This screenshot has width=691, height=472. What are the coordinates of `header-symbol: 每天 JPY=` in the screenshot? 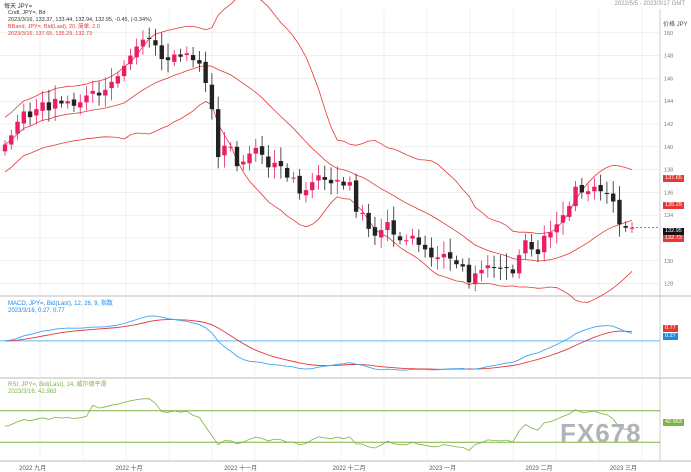 It's located at (18, 7).